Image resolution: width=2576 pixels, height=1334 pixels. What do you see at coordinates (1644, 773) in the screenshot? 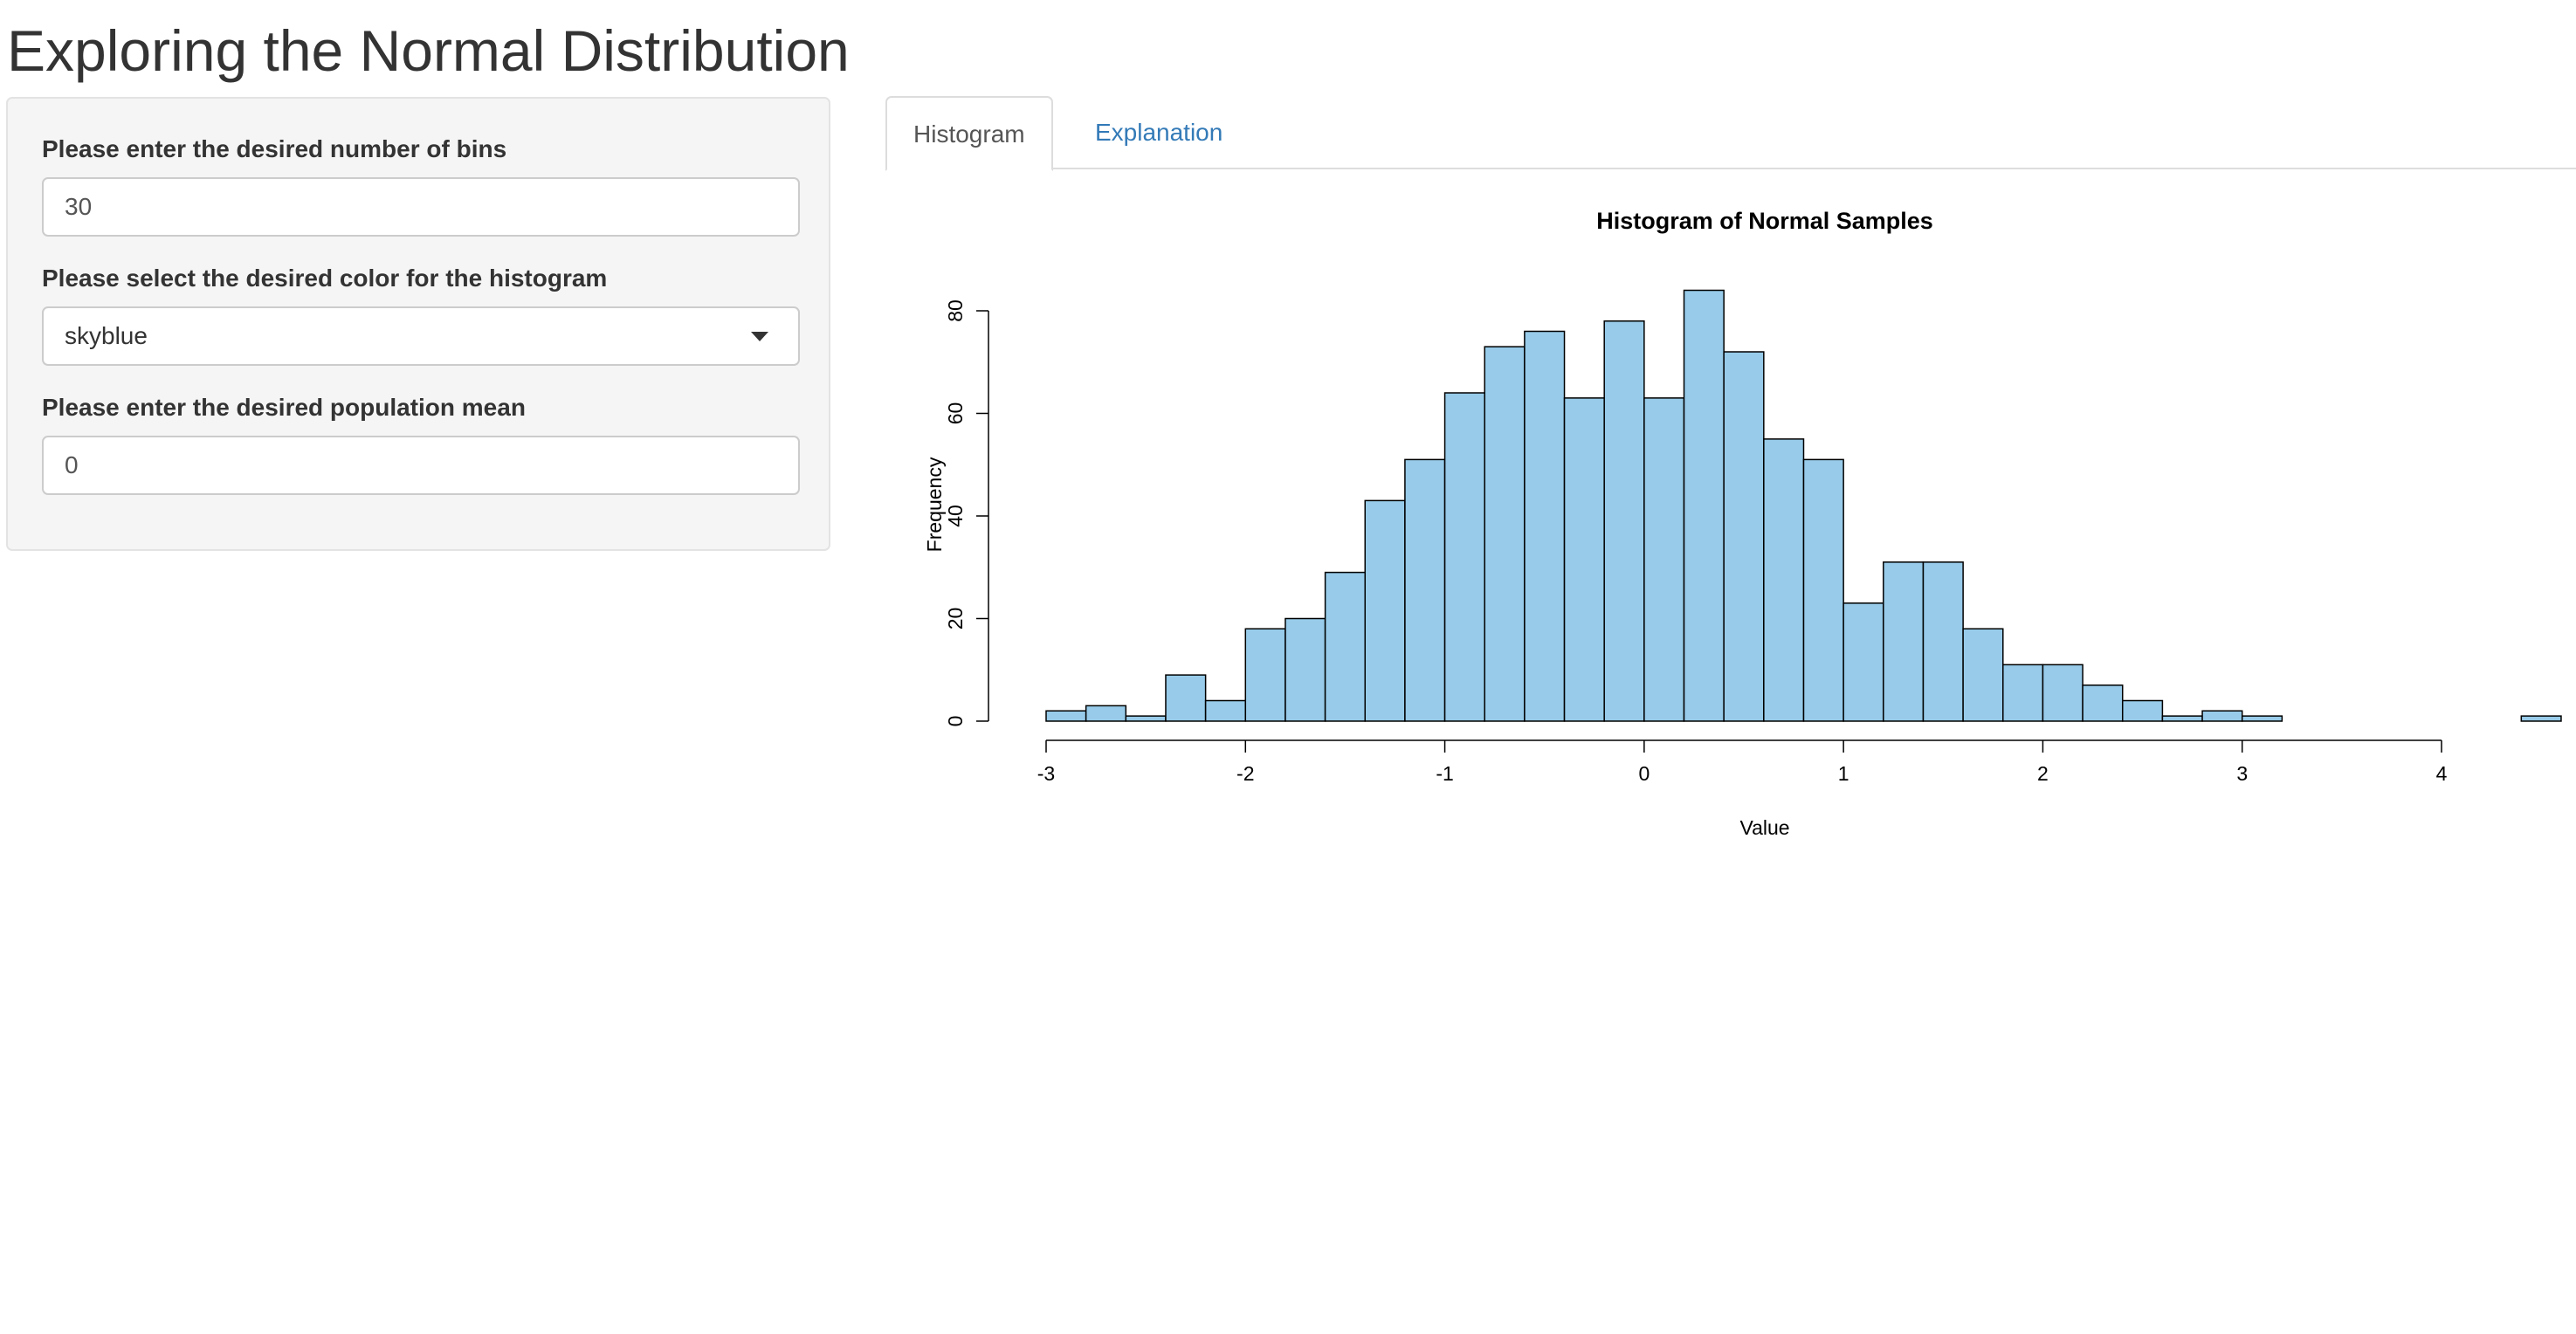
I see `x-tick-label: 0` at bounding box center [1644, 773].